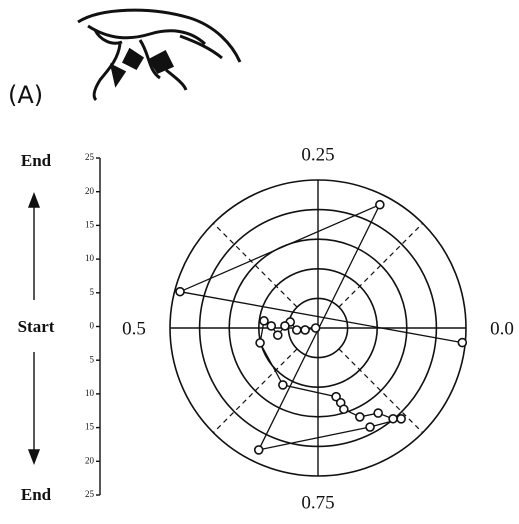 This screenshot has width=519, height=524. Describe the element at coordinates (36, 160) in the screenshot. I see `axis-label-top: End` at that location.